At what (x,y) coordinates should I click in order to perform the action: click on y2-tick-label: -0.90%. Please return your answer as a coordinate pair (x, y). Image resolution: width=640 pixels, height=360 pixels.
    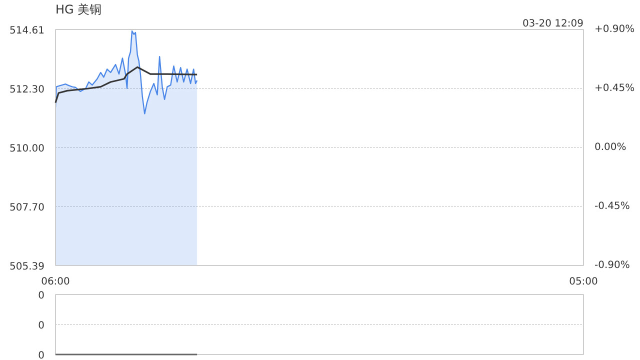
    Looking at the image, I should click on (612, 265).